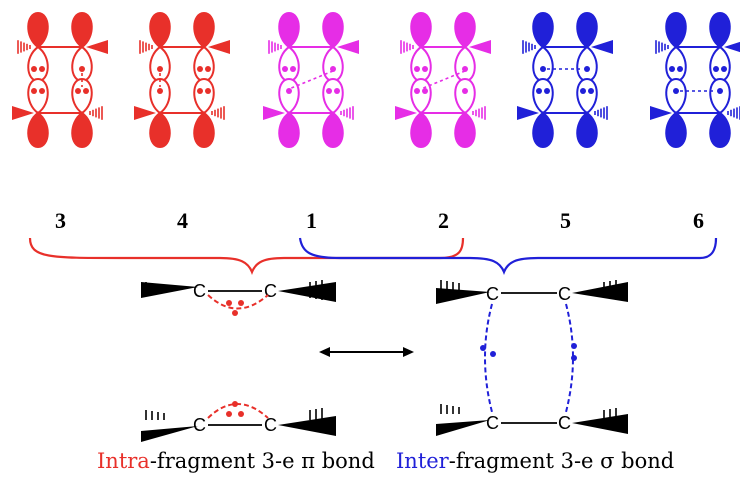  What do you see at coordinates (565, 220) in the screenshot?
I see `structure-label-5: 5` at bounding box center [565, 220].